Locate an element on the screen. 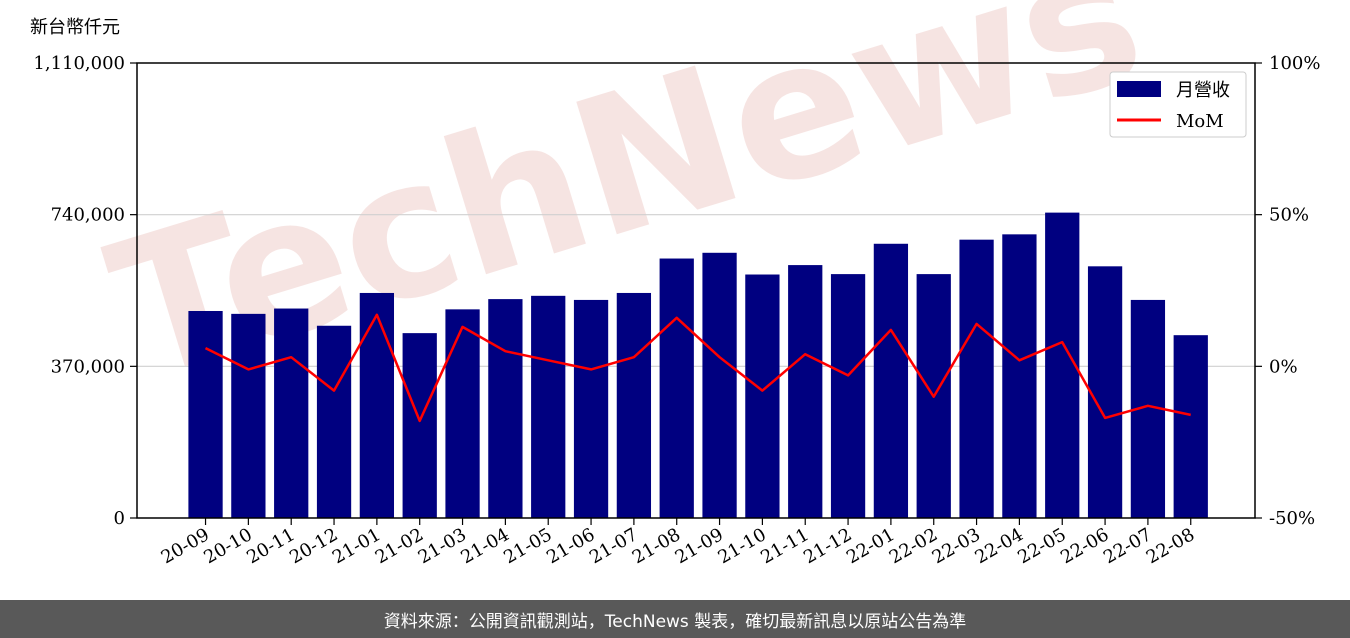  x-tick-label: 22-08 is located at coordinates (1170, 546).